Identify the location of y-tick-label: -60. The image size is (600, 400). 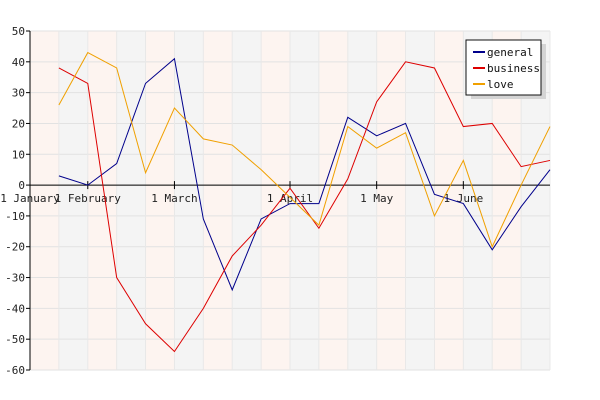
(15, 370).